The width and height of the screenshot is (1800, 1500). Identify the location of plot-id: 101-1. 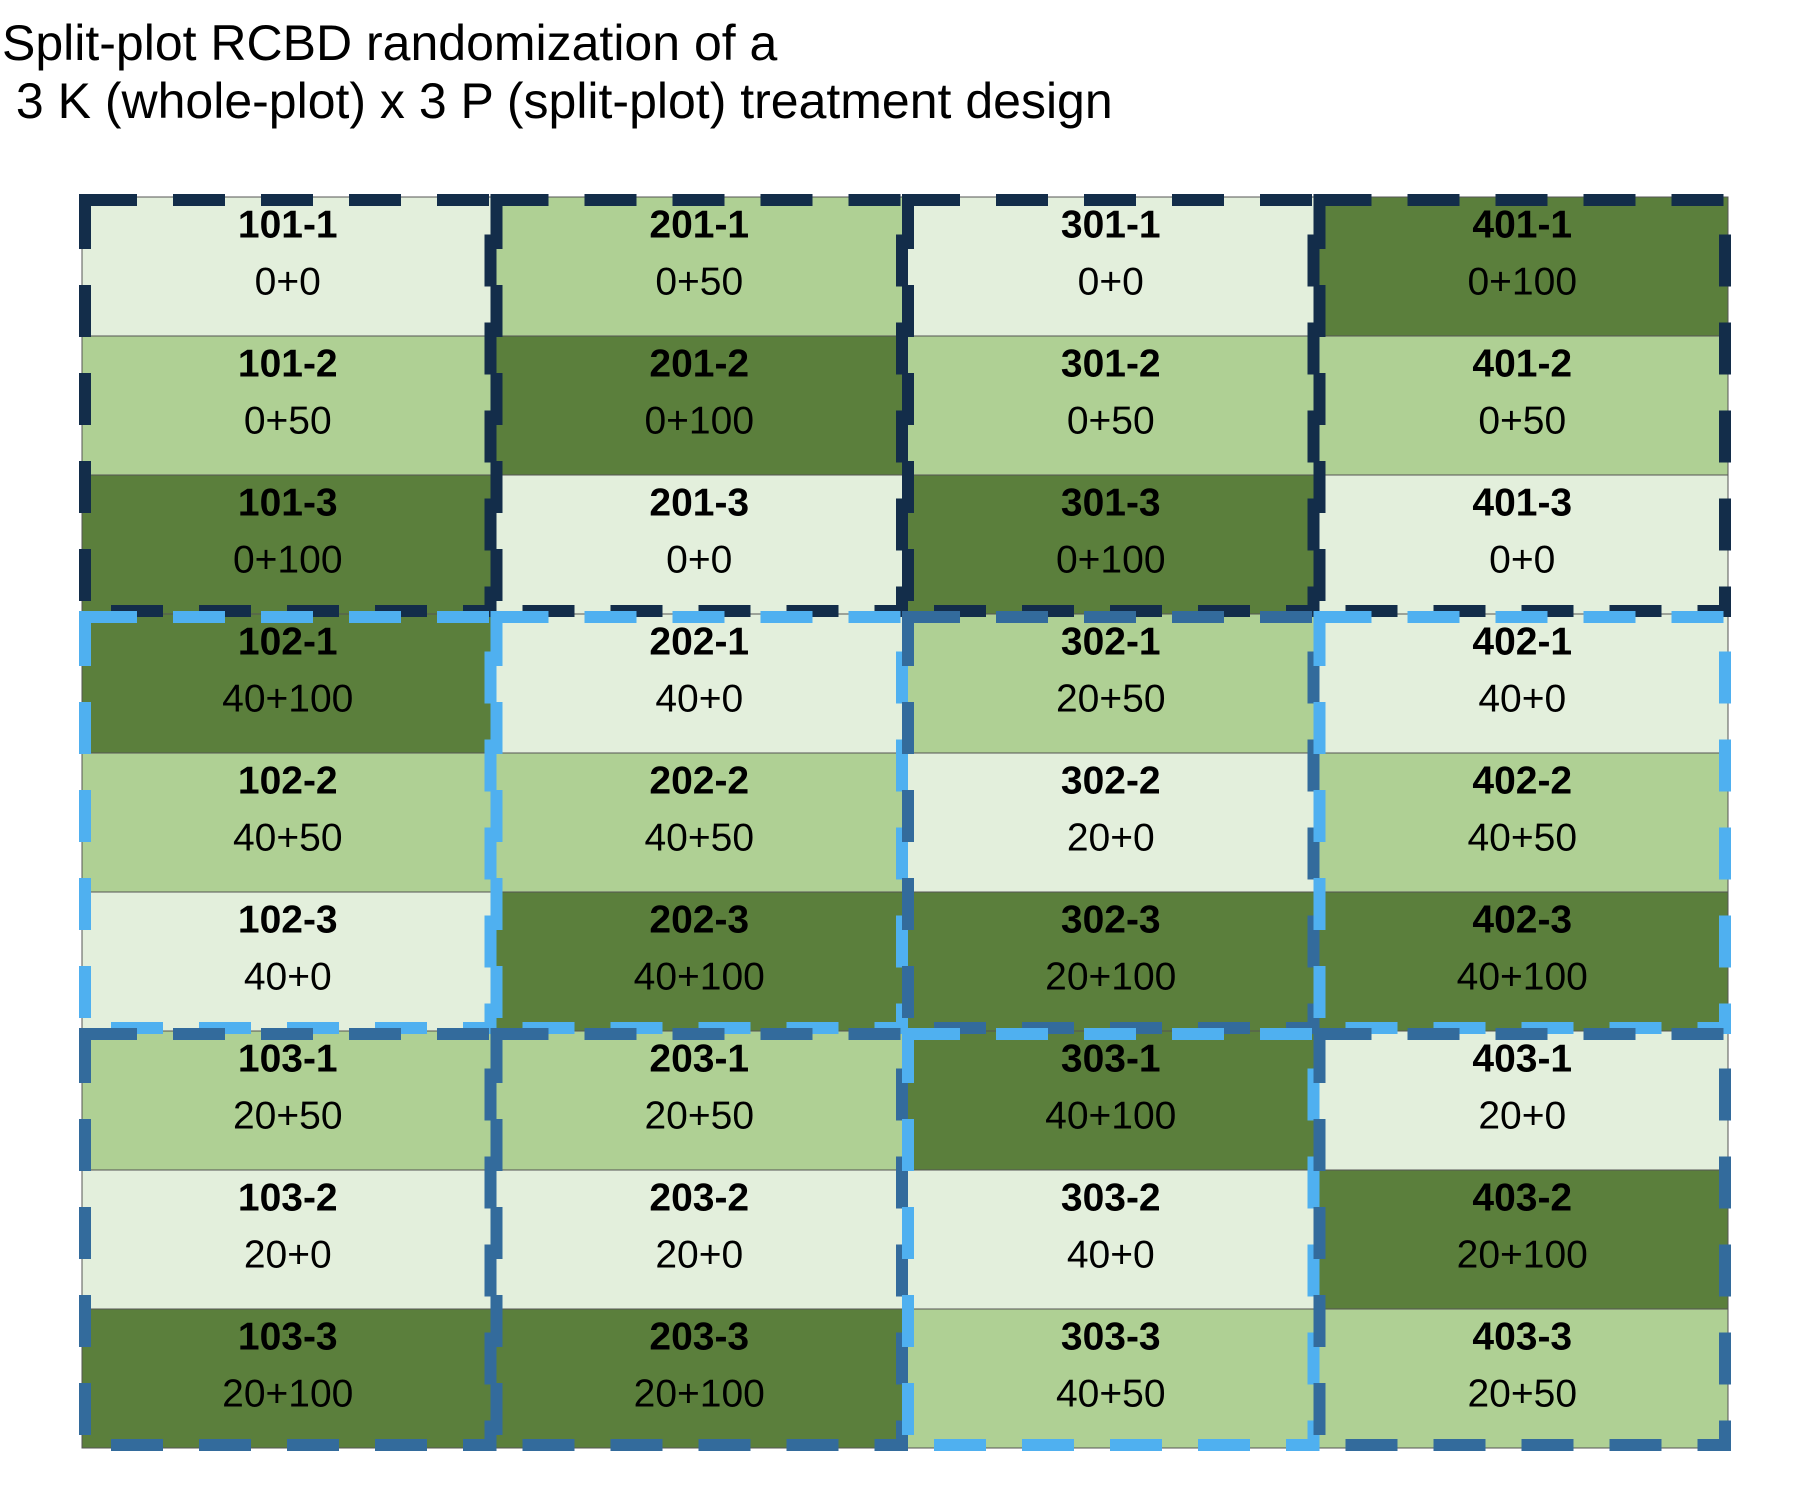
(288, 224).